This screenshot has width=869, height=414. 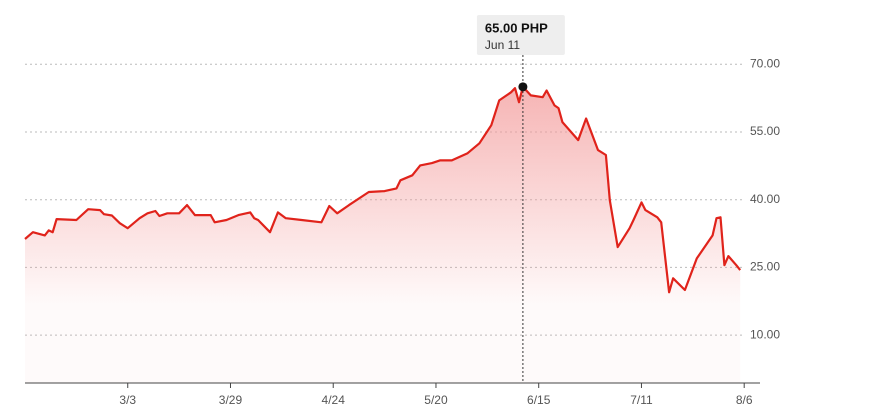 I want to click on tooltip-value: 65.00 PHP, so click(x=516, y=27).